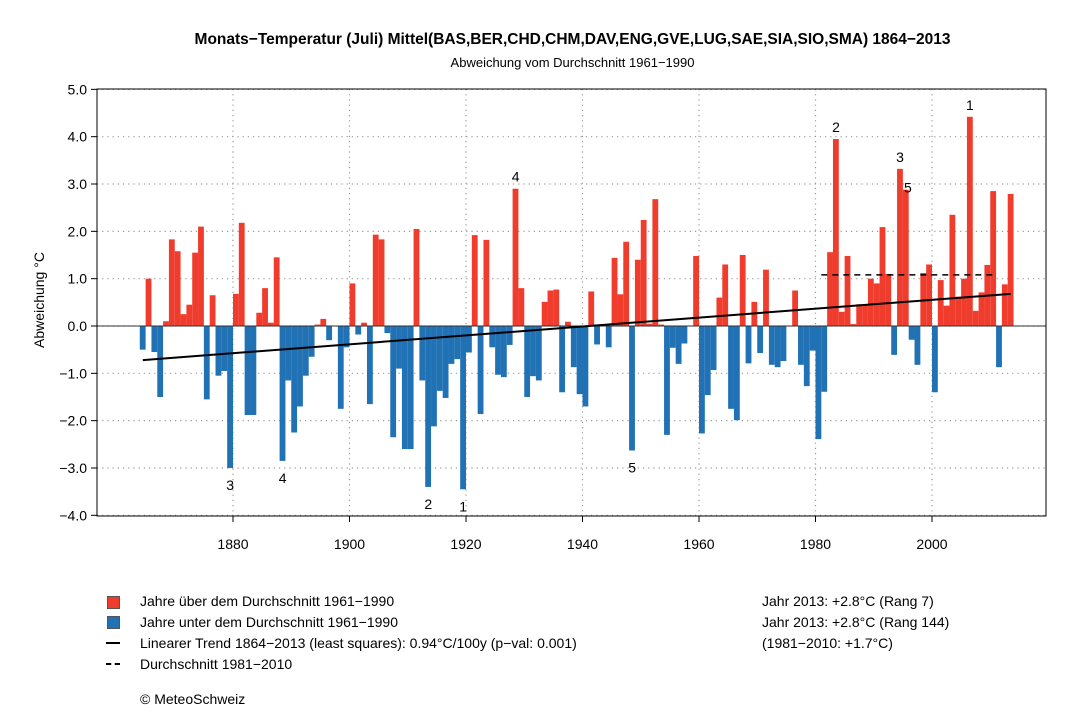 Image resolution: width=1077 pixels, height=717 pixels. What do you see at coordinates (78, 89) in the screenshot?
I see `y-tick-label: 5.0` at bounding box center [78, 89].